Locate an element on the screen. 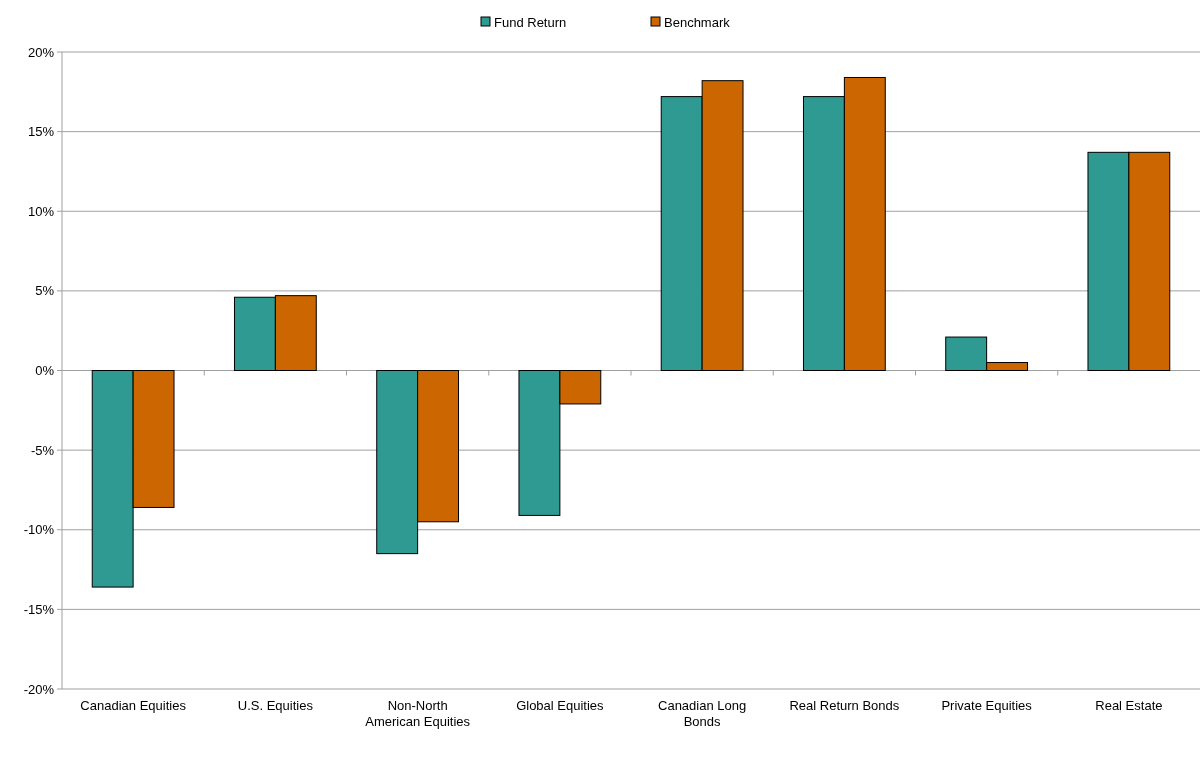 This screenshot has height=767, width=1202. y-tick-label: 15% is located at coordinates (41, 132).